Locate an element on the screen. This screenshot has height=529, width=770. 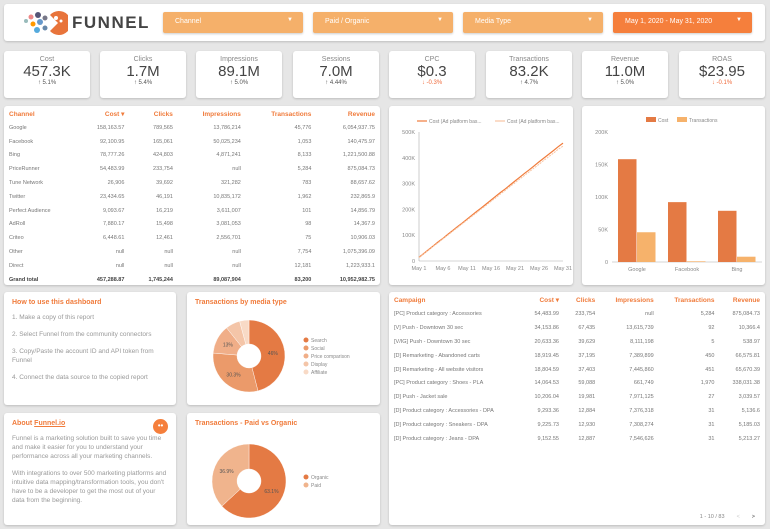
table-cell: 6,054,937.75 is located at coordinates (358, 127).